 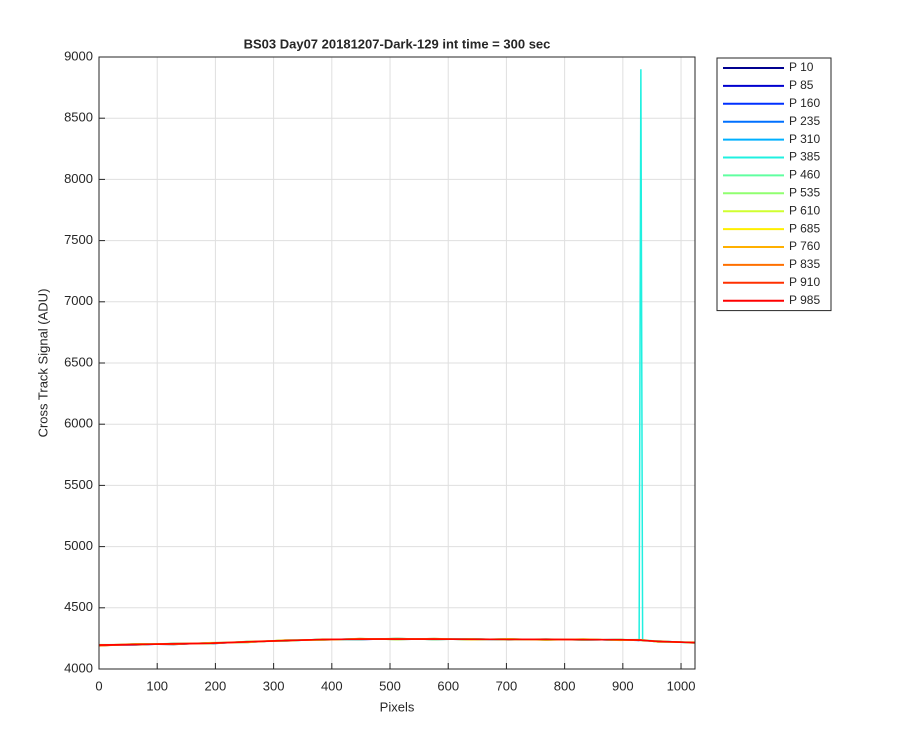 What do you see at coordinates (448, 685) in the screenshot?
I see `x-tick-label: 600` at bounding box center [448, 685].